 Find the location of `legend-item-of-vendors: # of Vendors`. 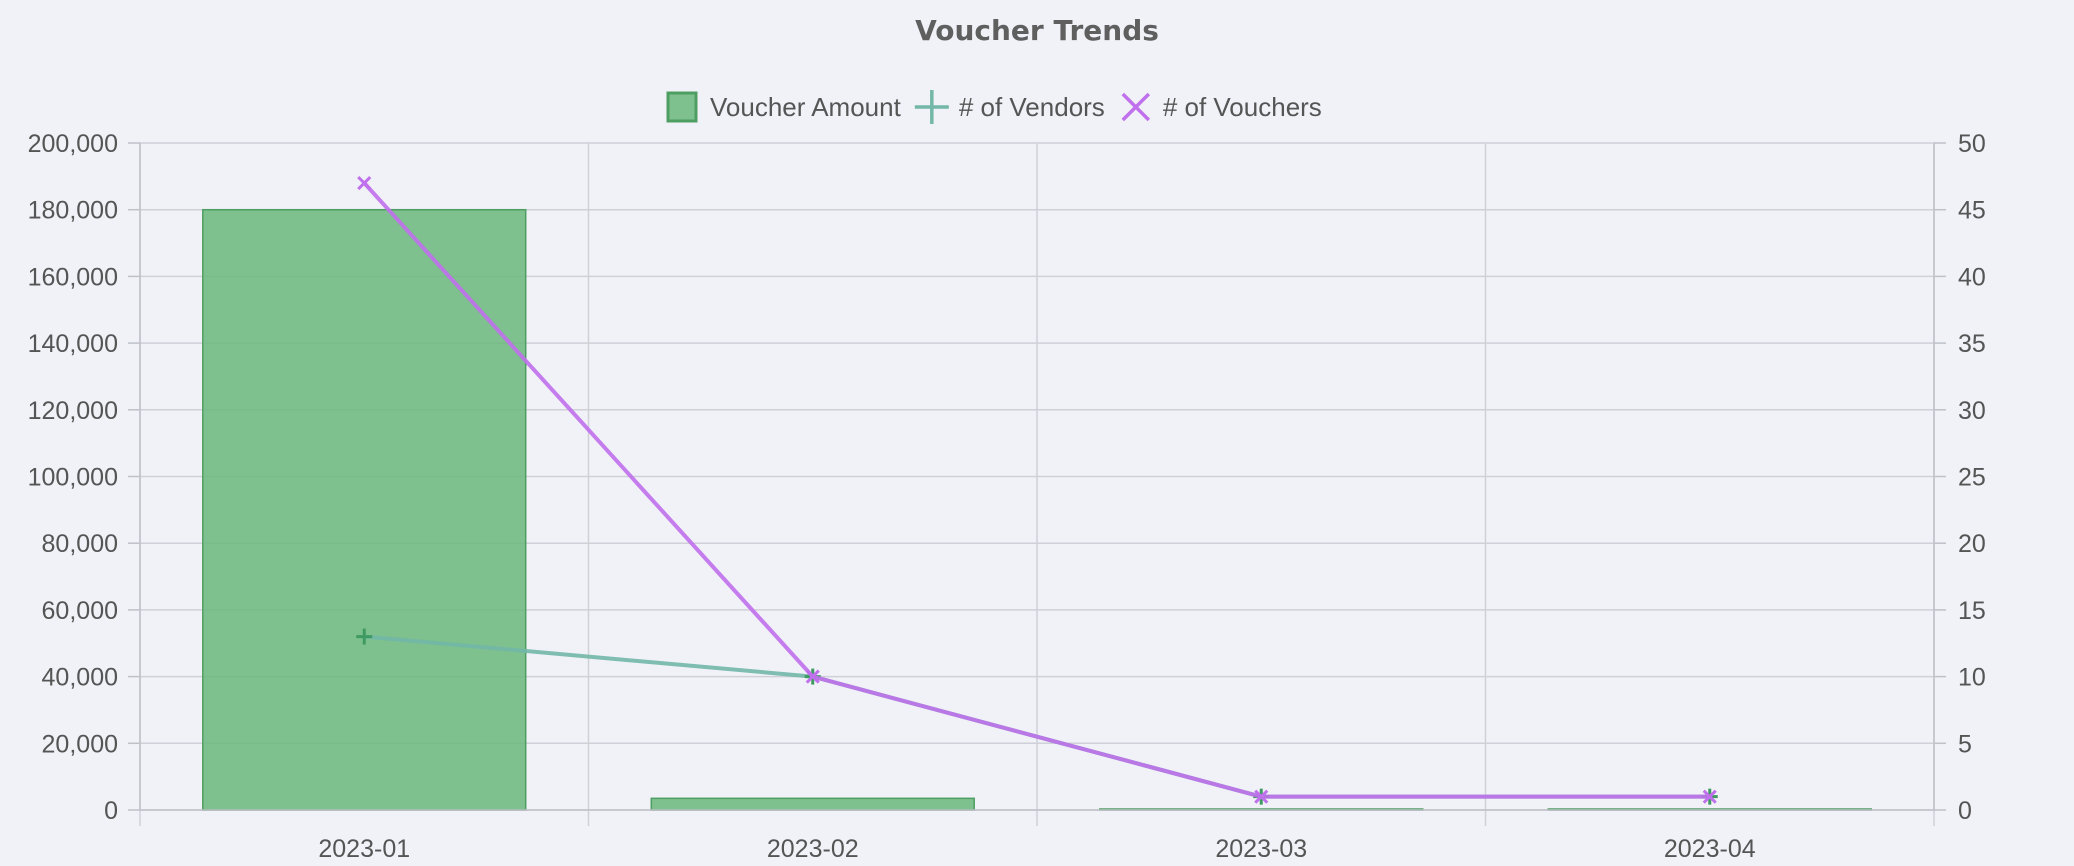

legend-item-of-vendors: # of Vendors is located at coordinates (1009, 107).